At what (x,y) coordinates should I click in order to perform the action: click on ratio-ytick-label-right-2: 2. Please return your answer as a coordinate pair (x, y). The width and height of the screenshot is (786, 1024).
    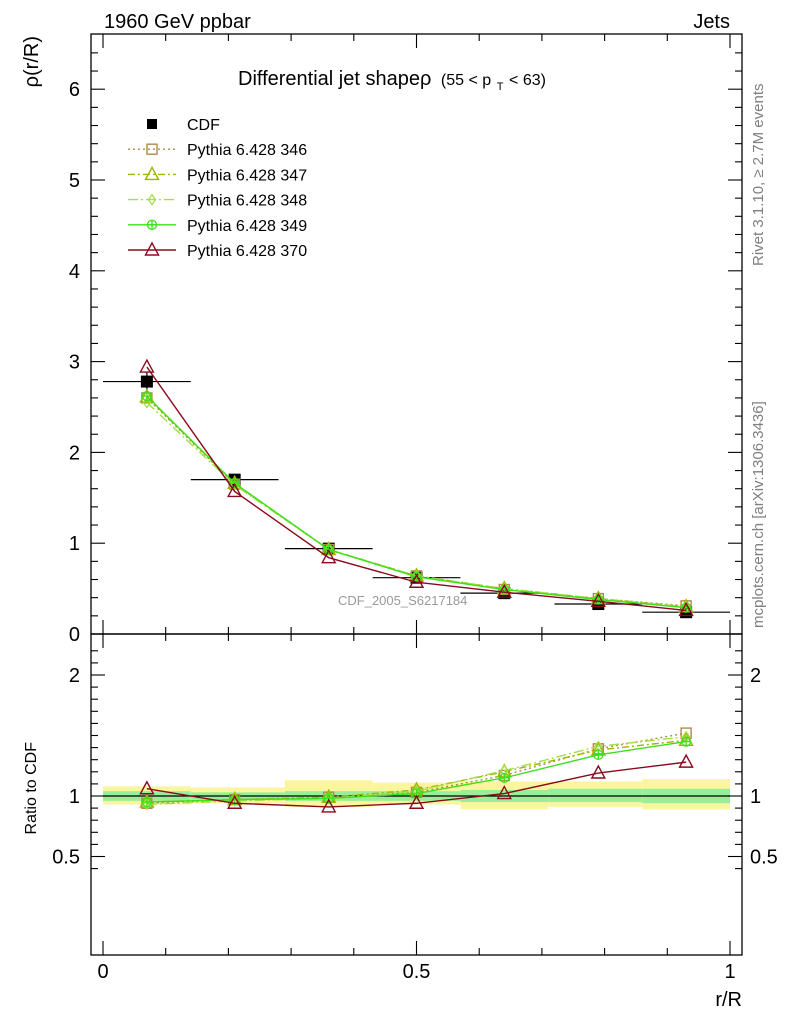
    Looking at the image, I should click on (755, 676).